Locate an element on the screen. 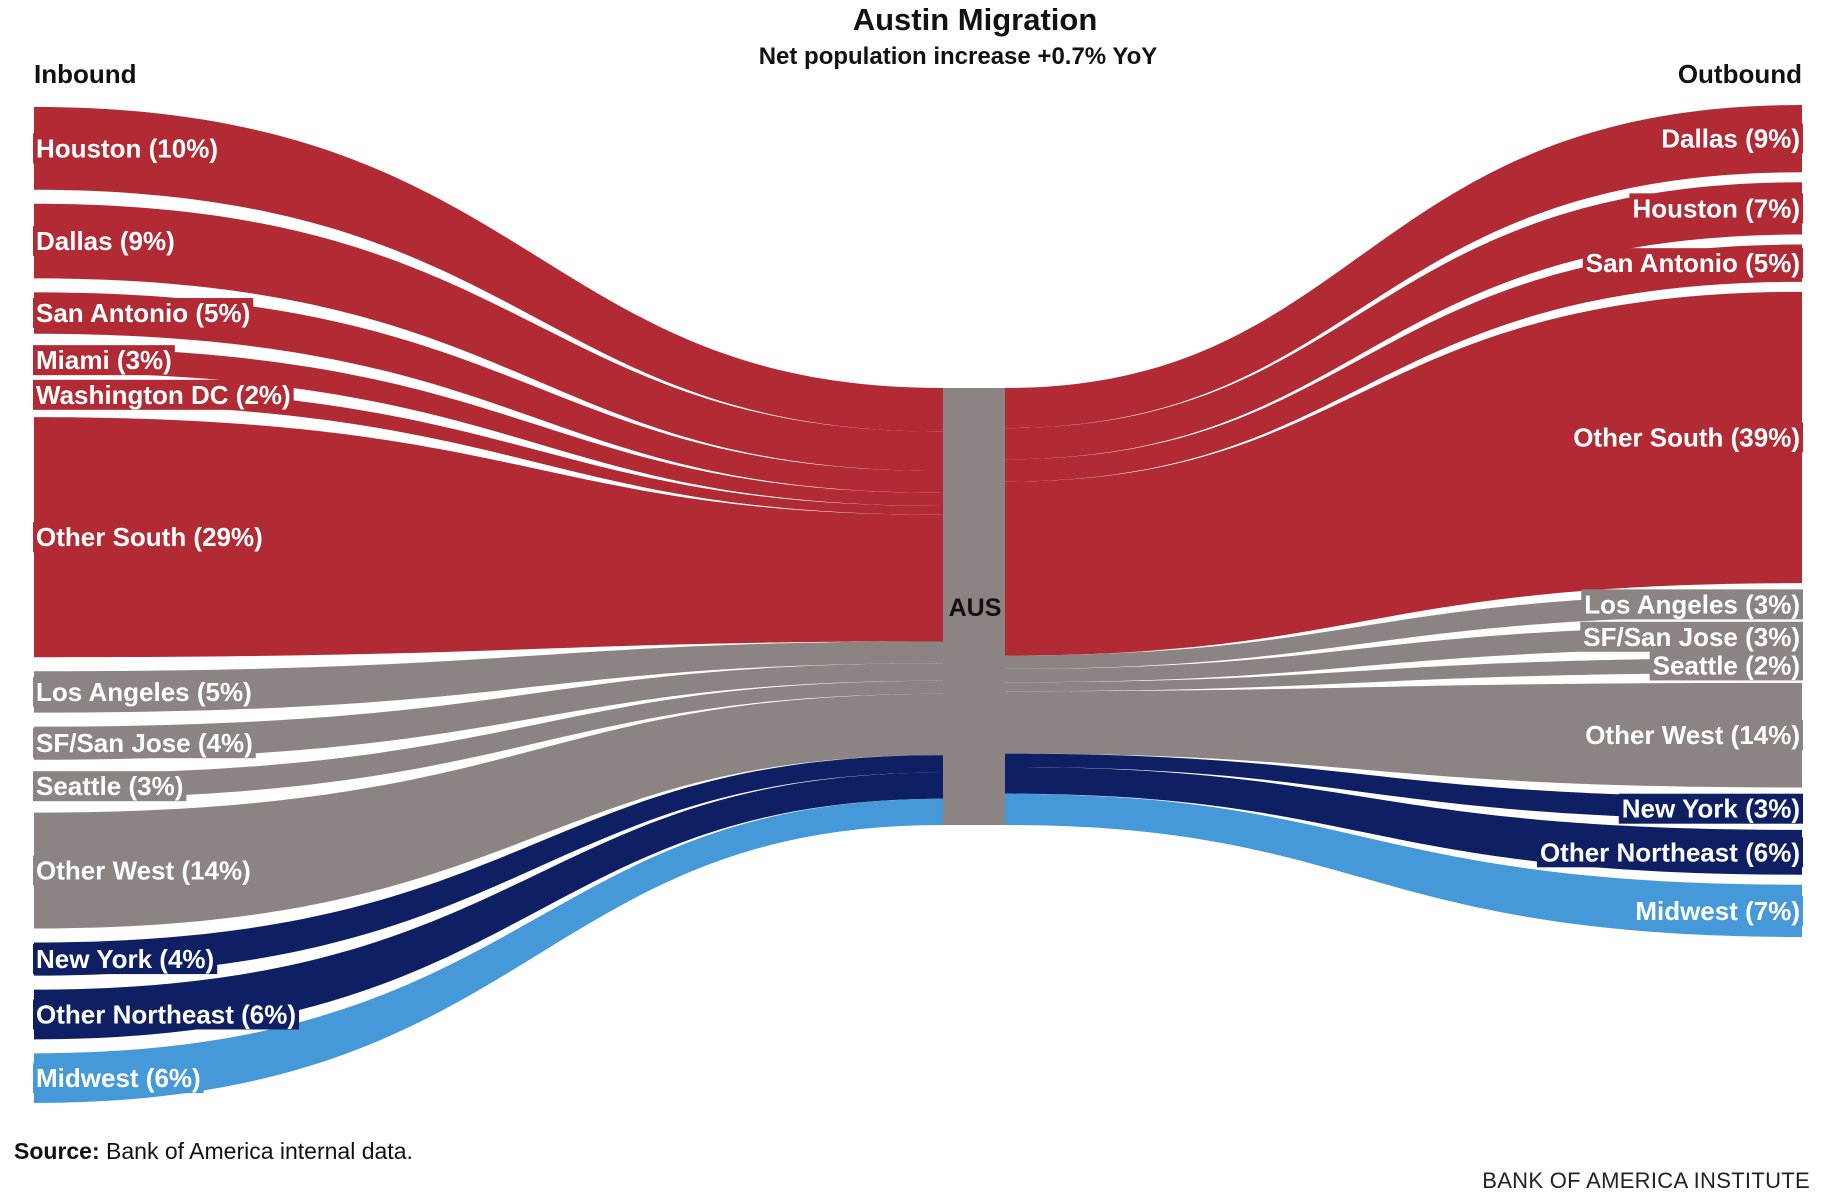  inbound-dallas-label: Dallas (9%) is located at coordinates (105, 241).